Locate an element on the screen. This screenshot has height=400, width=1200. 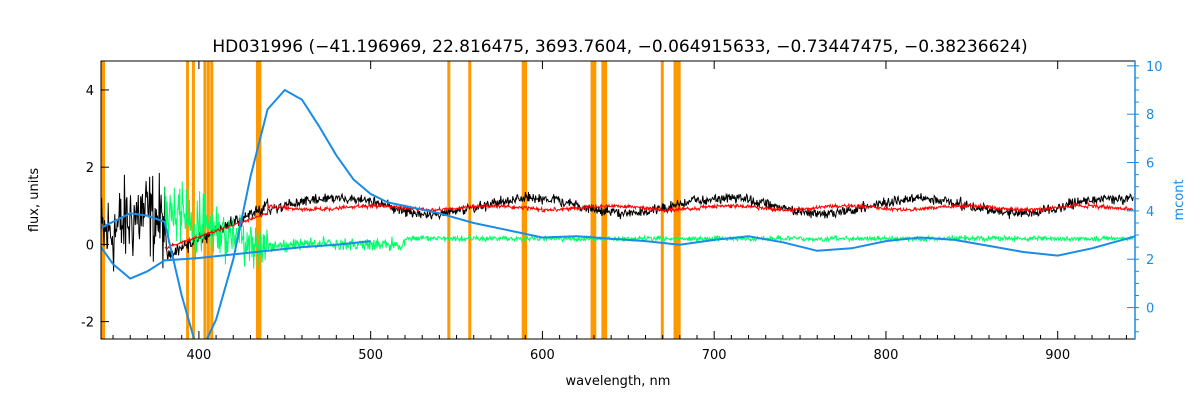
y-tick-label: 4 is located at coordinates (90, 91).